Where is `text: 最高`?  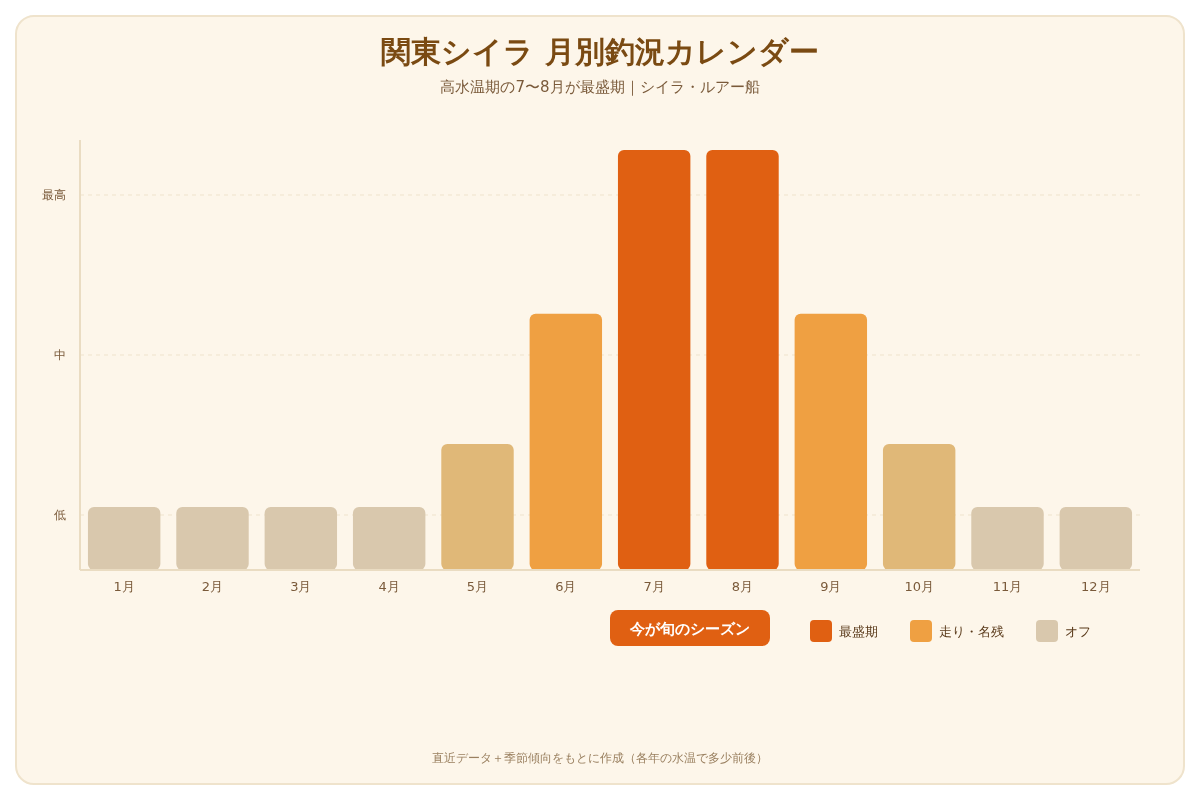 text: 最高 is located at coordinates (54, 195).